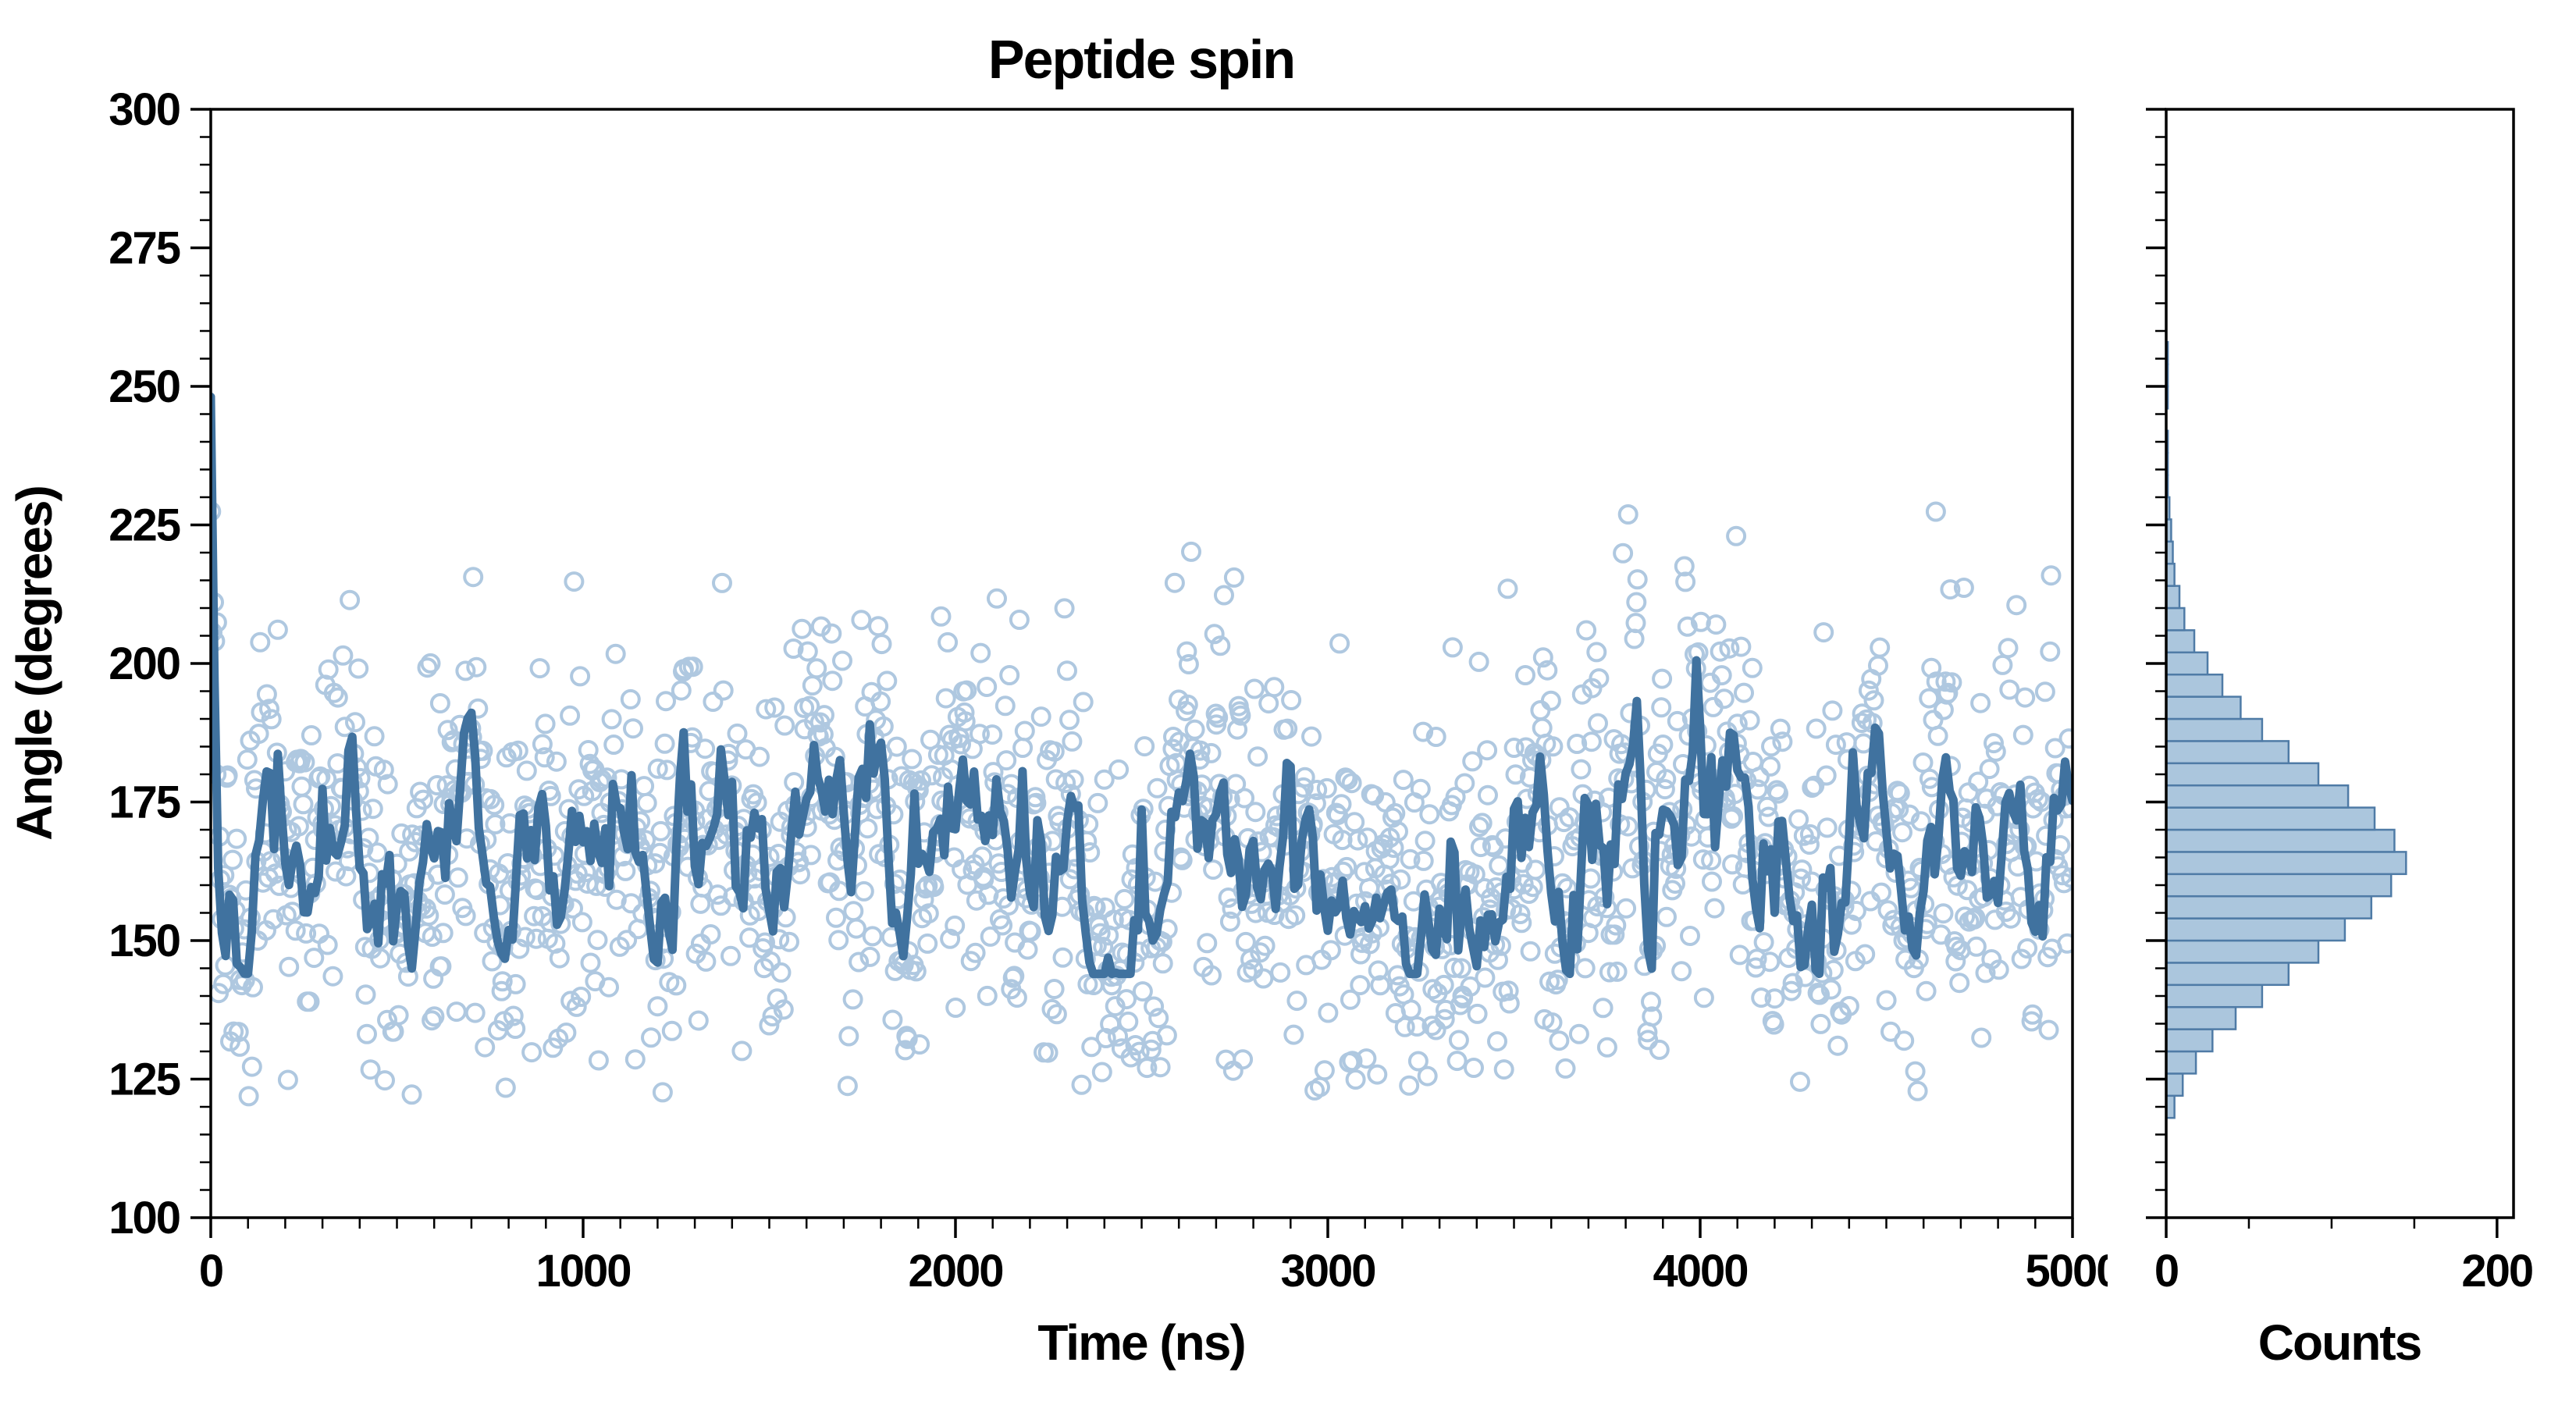 This screenshot has width=2576, height=1405. Describe the element at coordinates (144, 803) in the screenshot. I see `y-tick-label: 175` at that location.